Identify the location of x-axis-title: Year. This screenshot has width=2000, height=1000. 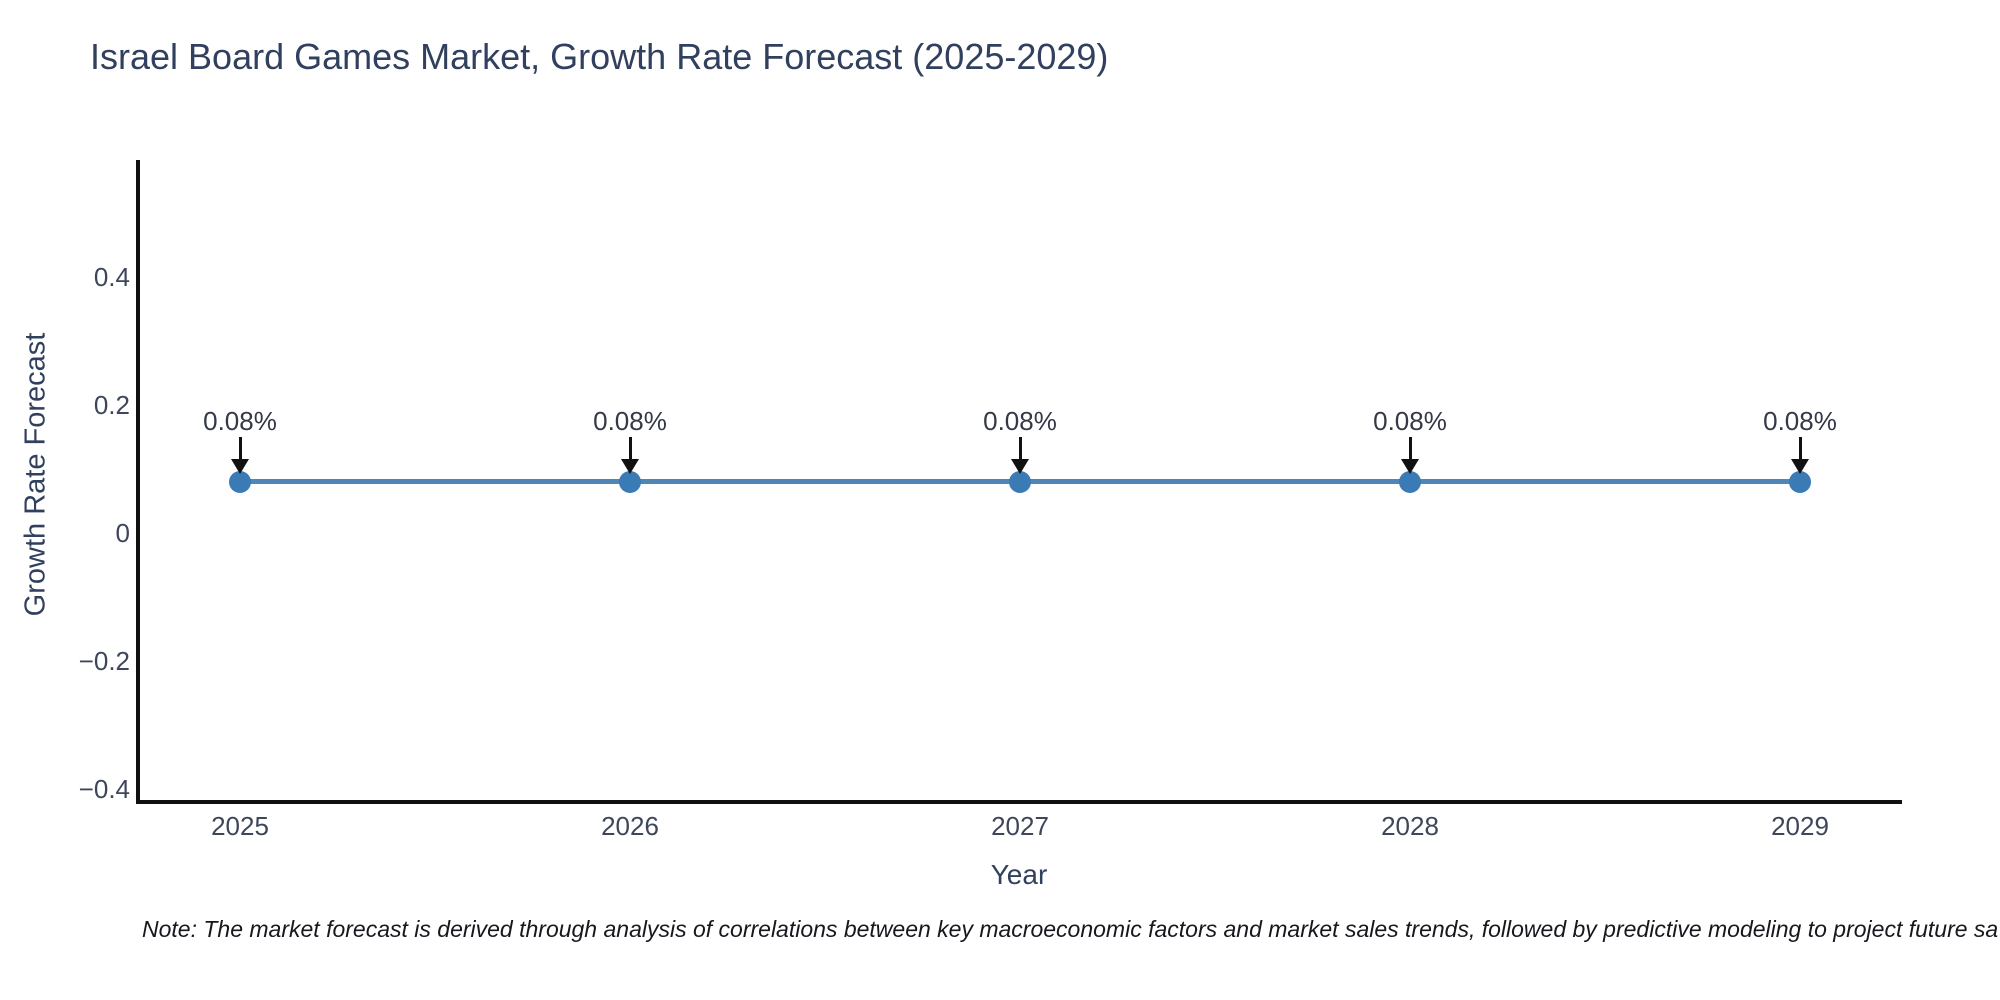
(1019, 874).